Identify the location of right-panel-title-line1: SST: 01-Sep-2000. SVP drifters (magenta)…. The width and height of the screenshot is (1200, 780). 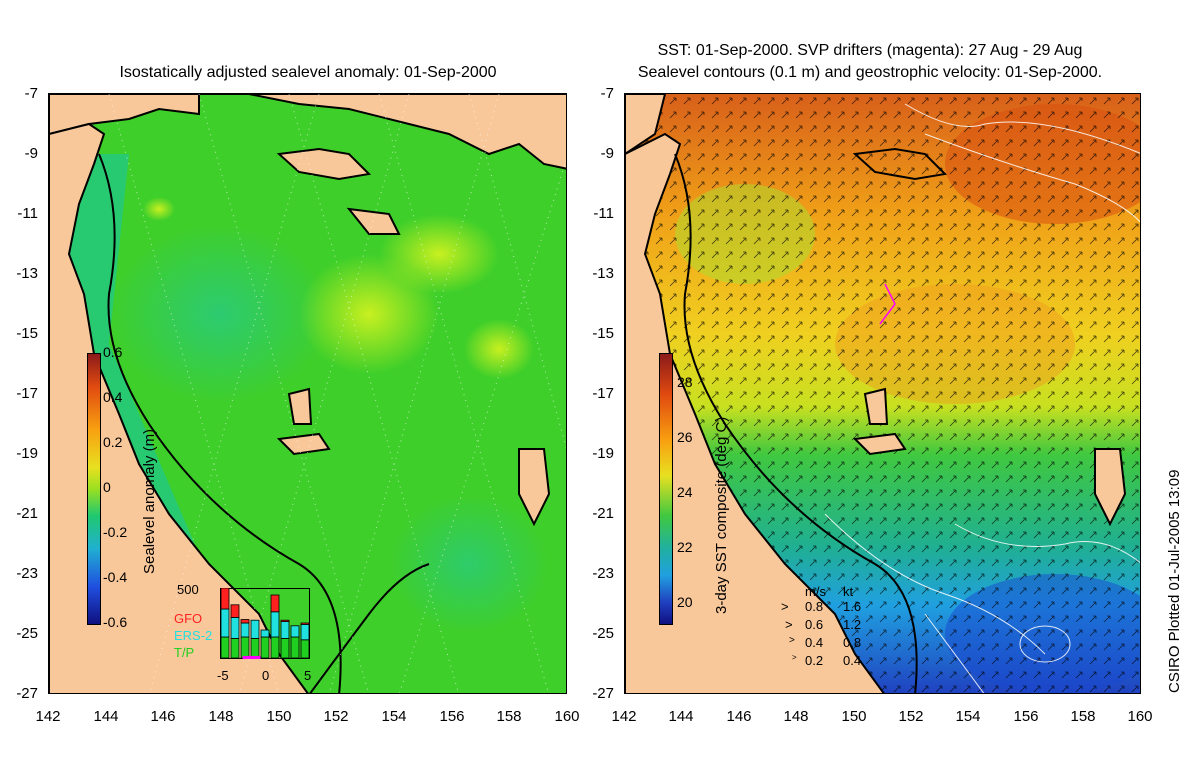
(870, 50).